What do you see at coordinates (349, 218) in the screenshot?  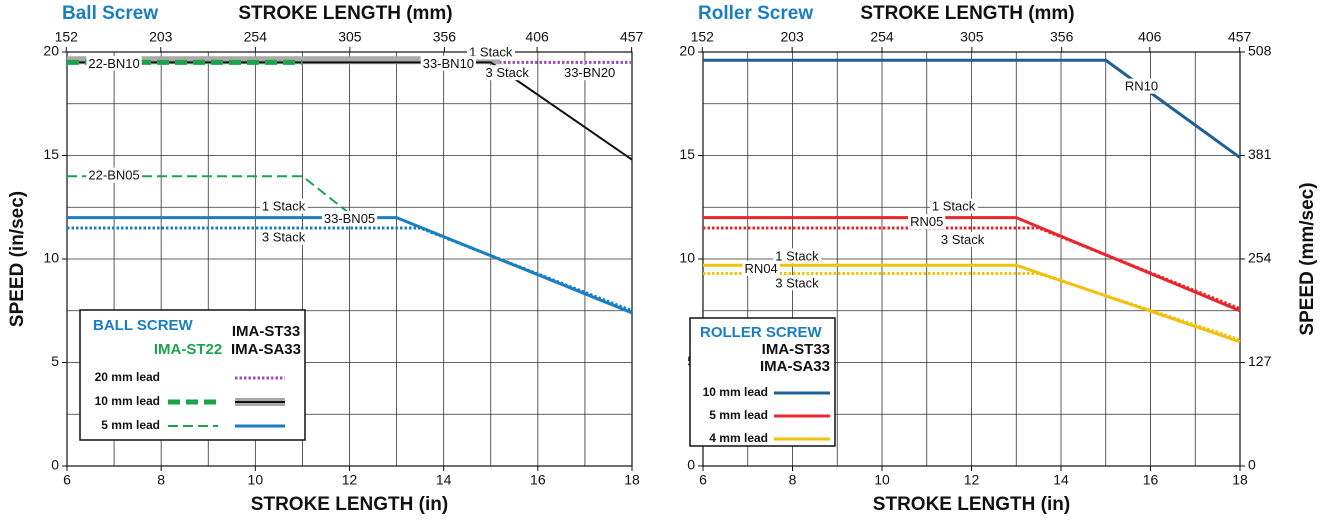 I see `annotation: 33-BN05` at bounding box center [349, 218].